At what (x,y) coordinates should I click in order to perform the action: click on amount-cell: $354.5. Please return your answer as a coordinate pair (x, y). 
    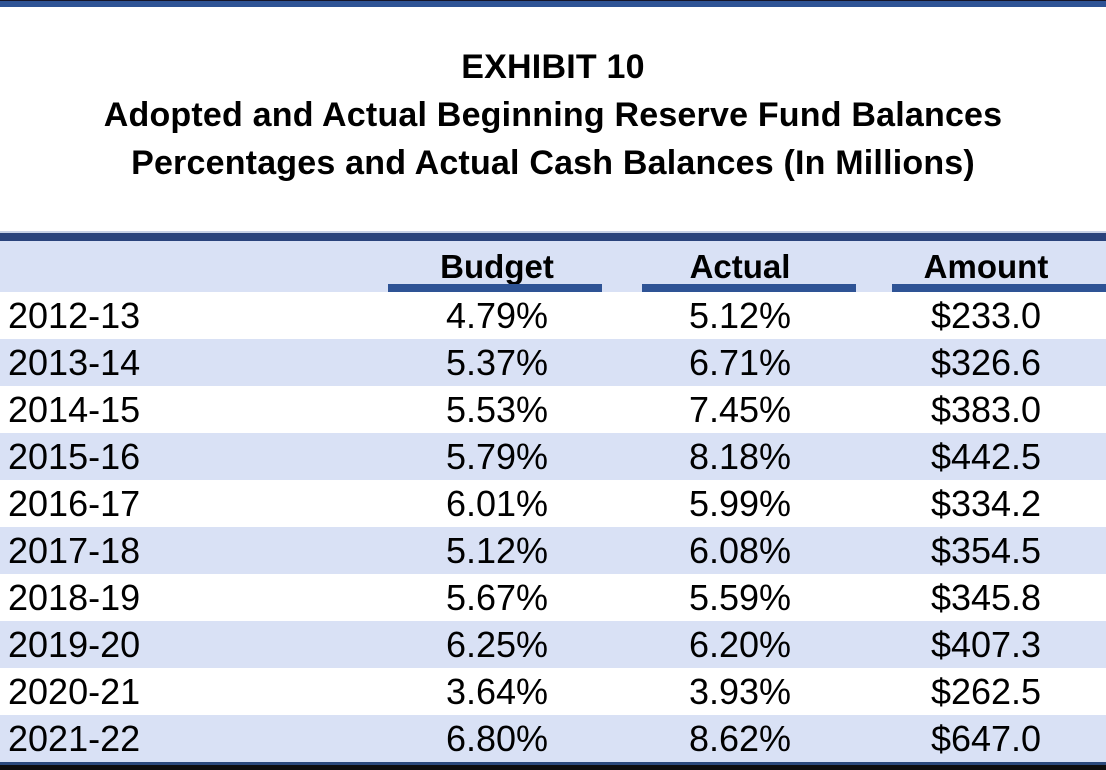
    Looking at the image, I should click on (986, 550).